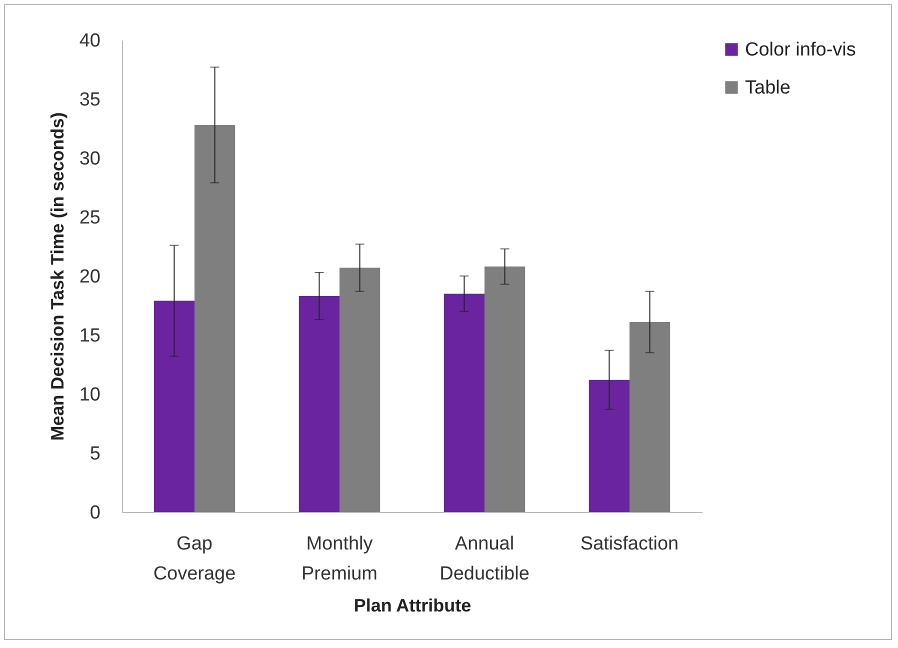 The image size is (898, 648). I want to click on x-tick-label: Annual Deductible, so click(485, 559).